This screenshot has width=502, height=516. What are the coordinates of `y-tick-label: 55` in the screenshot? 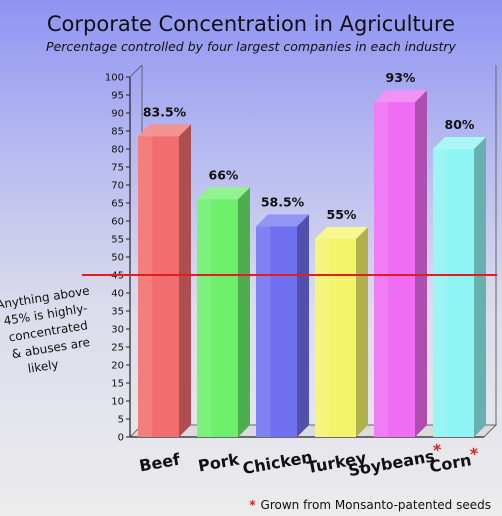 It's located at (117, 240).